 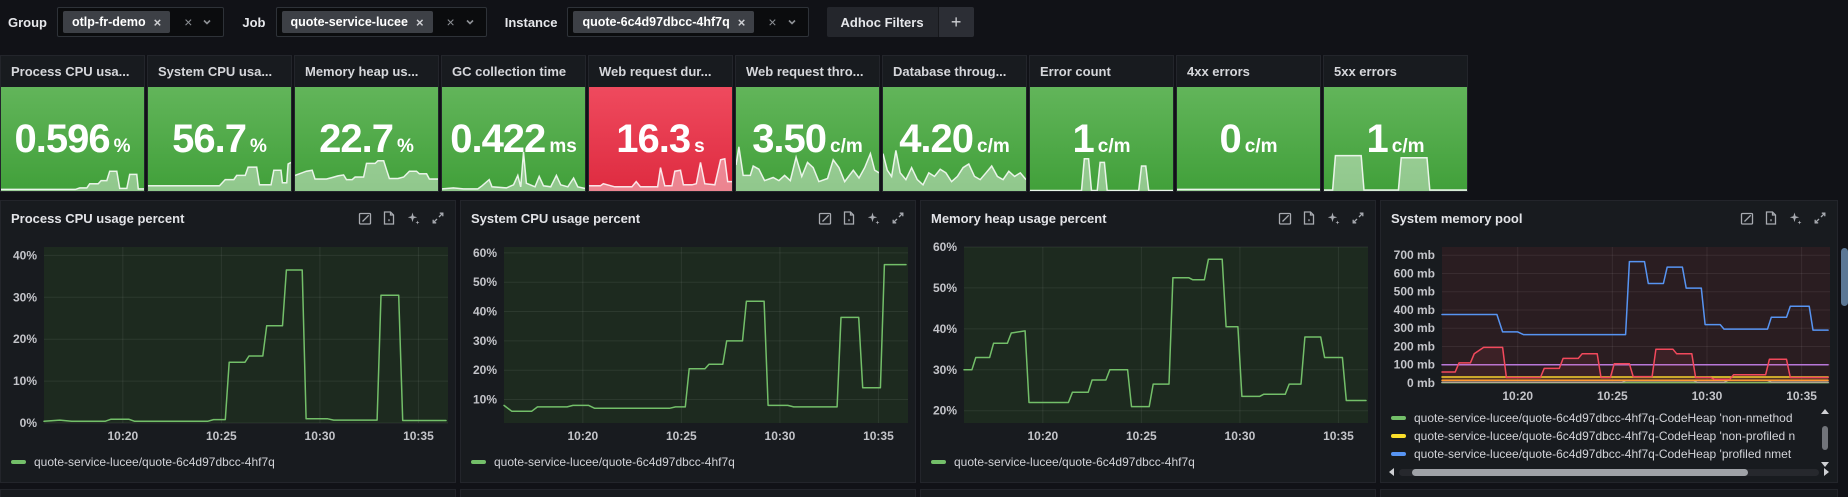 I want to click on scrollbar-track, so click(x=1609, y=472).